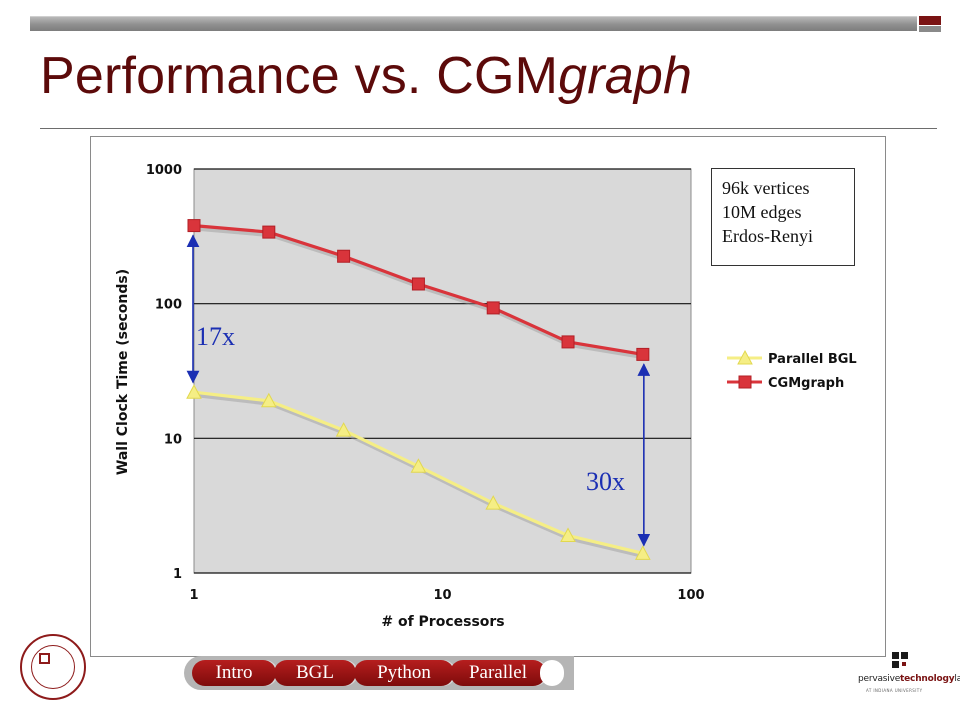  What do you see at coordinates (404, 673) in the screenshot?
I see `nav-tab-python: Python` at bounding box center [404, 673].